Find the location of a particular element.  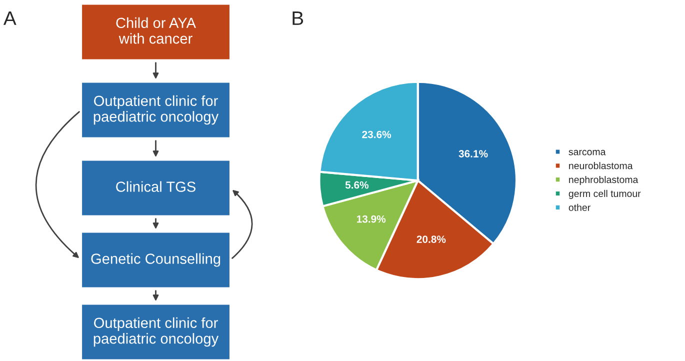

legend-label: nephroblastoma is located at coordinates (603, 181).